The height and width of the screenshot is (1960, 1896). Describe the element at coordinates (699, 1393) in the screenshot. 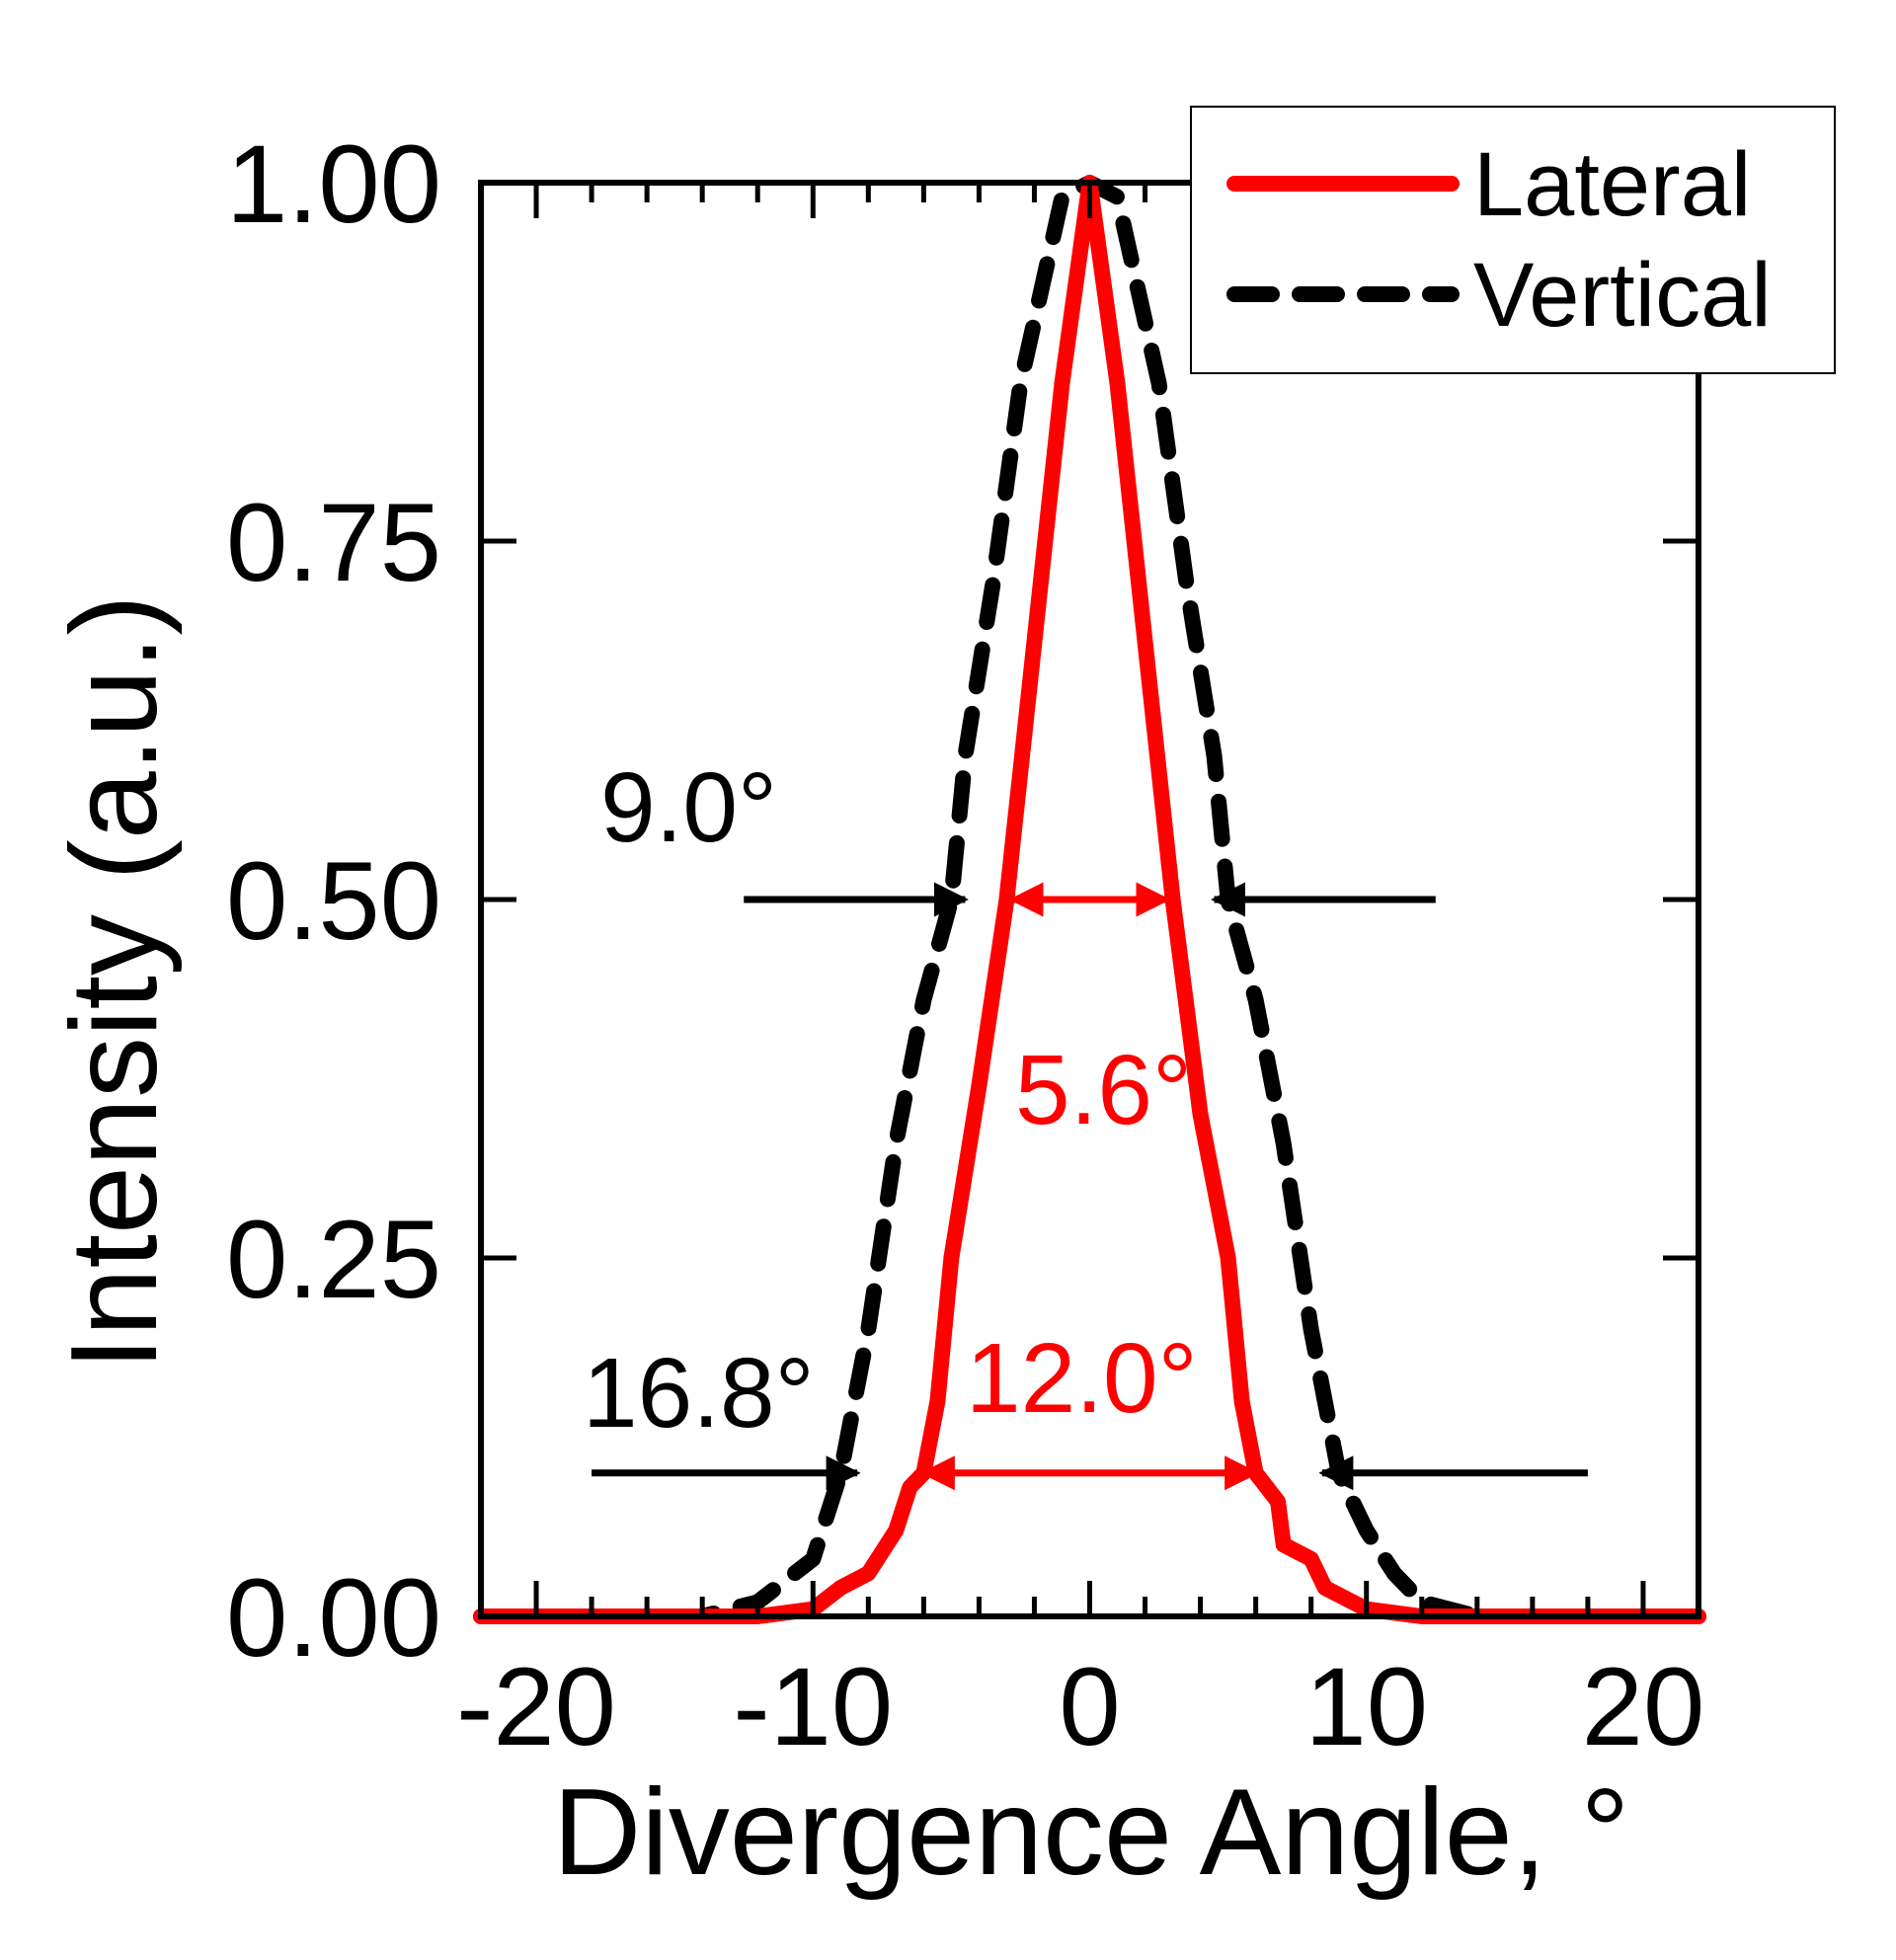

I see `annotation-16-8: 16.8°` at that location.